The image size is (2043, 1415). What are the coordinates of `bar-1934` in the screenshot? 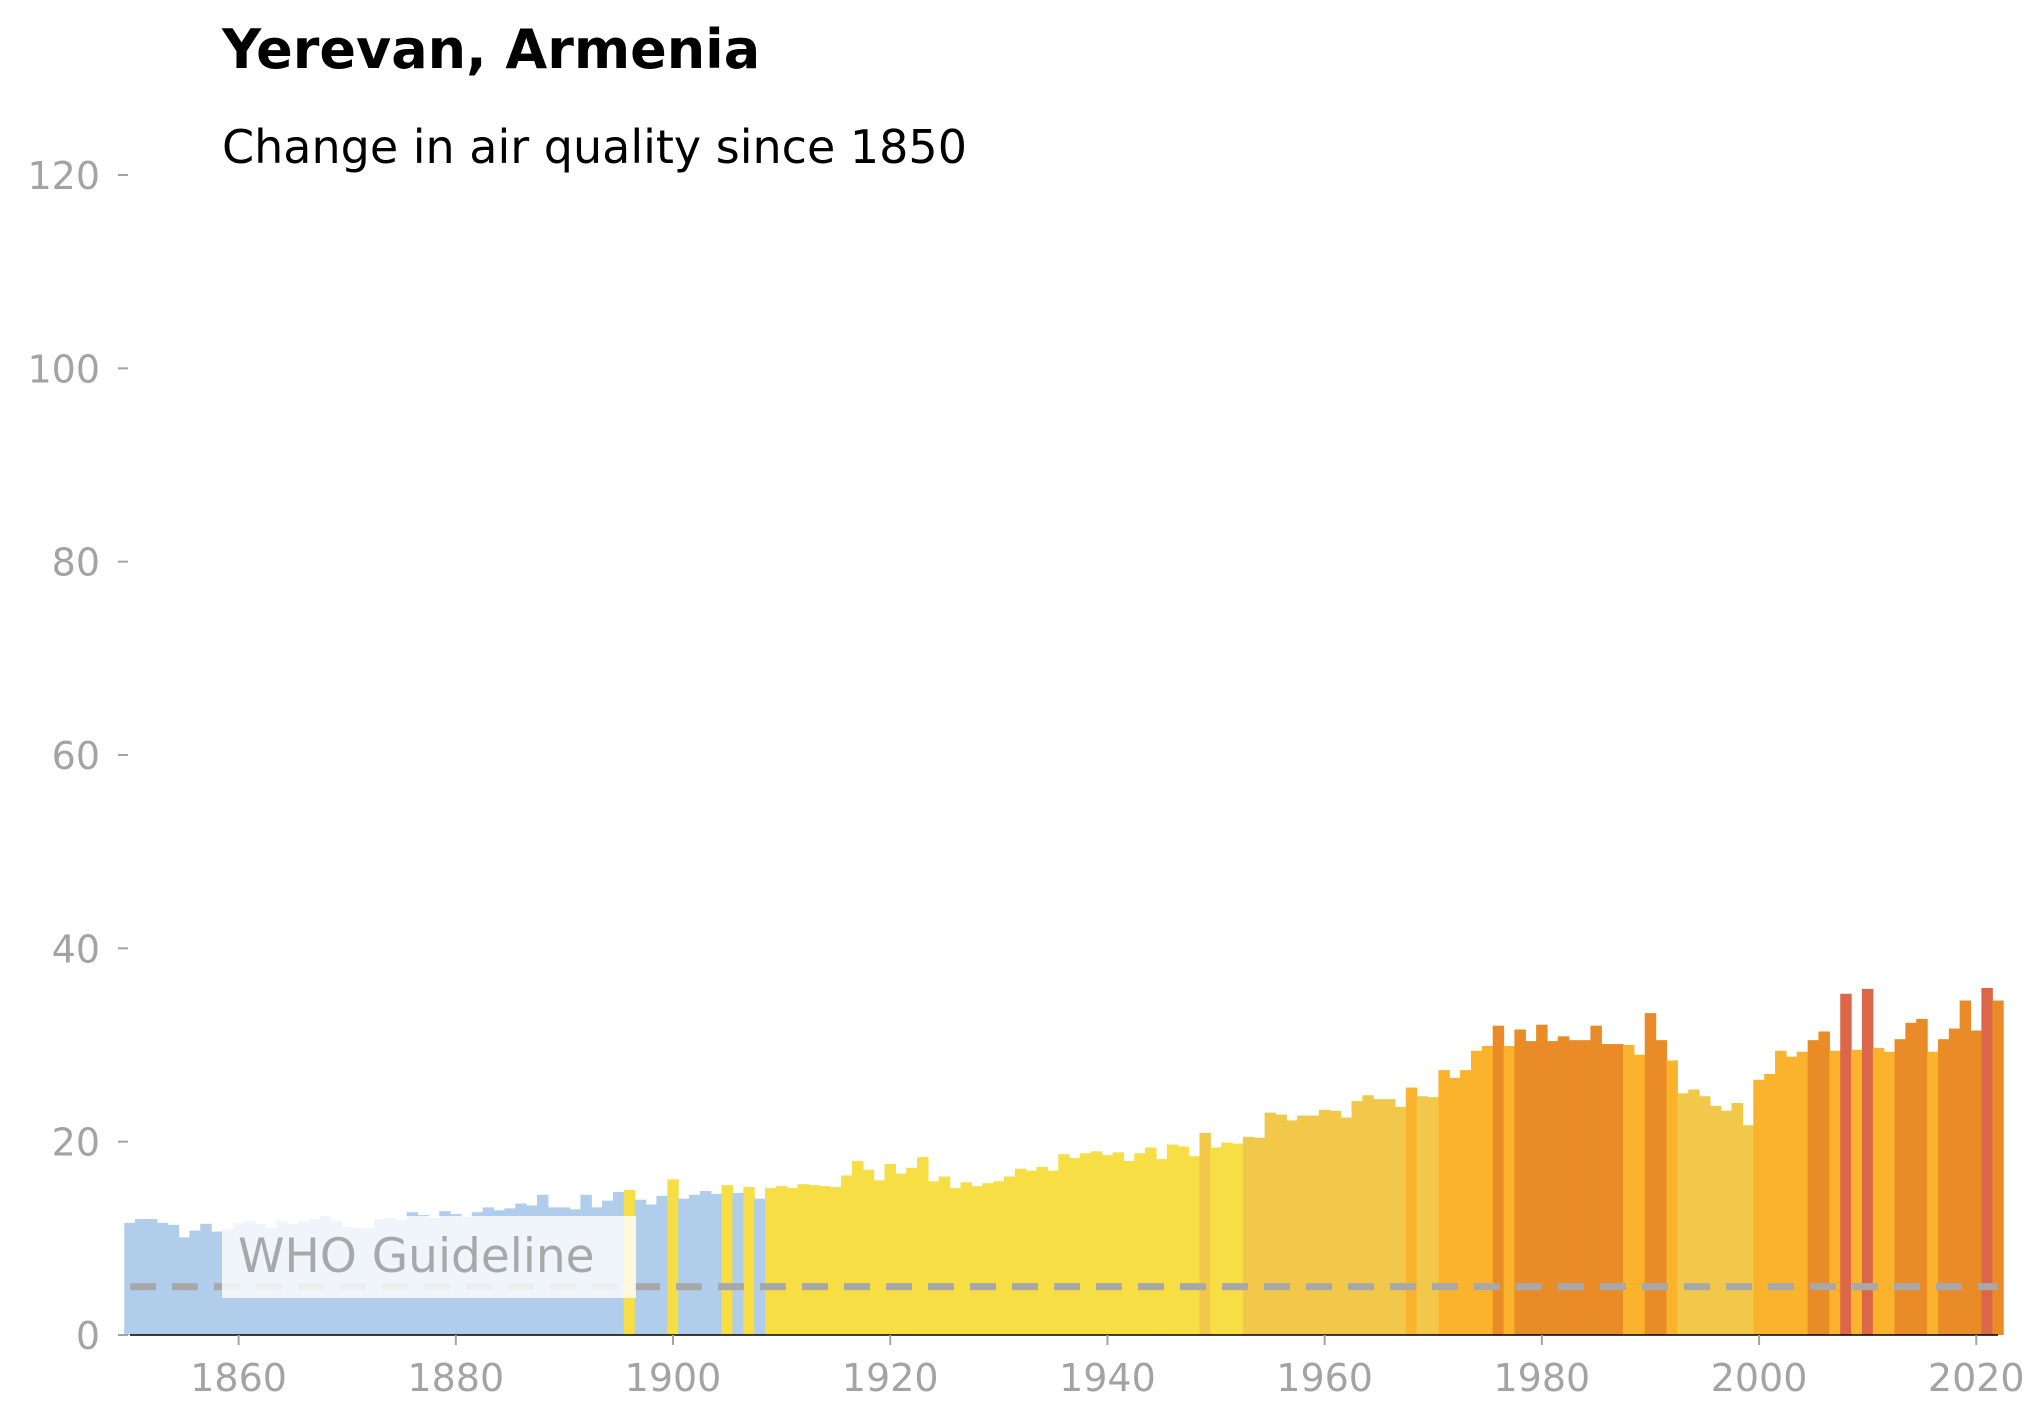 It's located at (1042, 1250).